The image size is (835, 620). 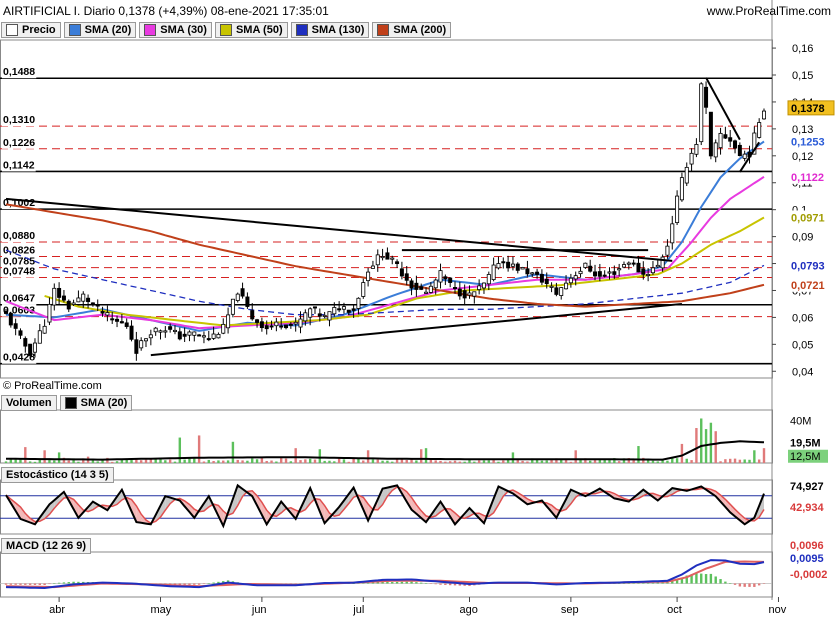 I want to click on legend-item-0: Precio, so click(x=31, y=30).